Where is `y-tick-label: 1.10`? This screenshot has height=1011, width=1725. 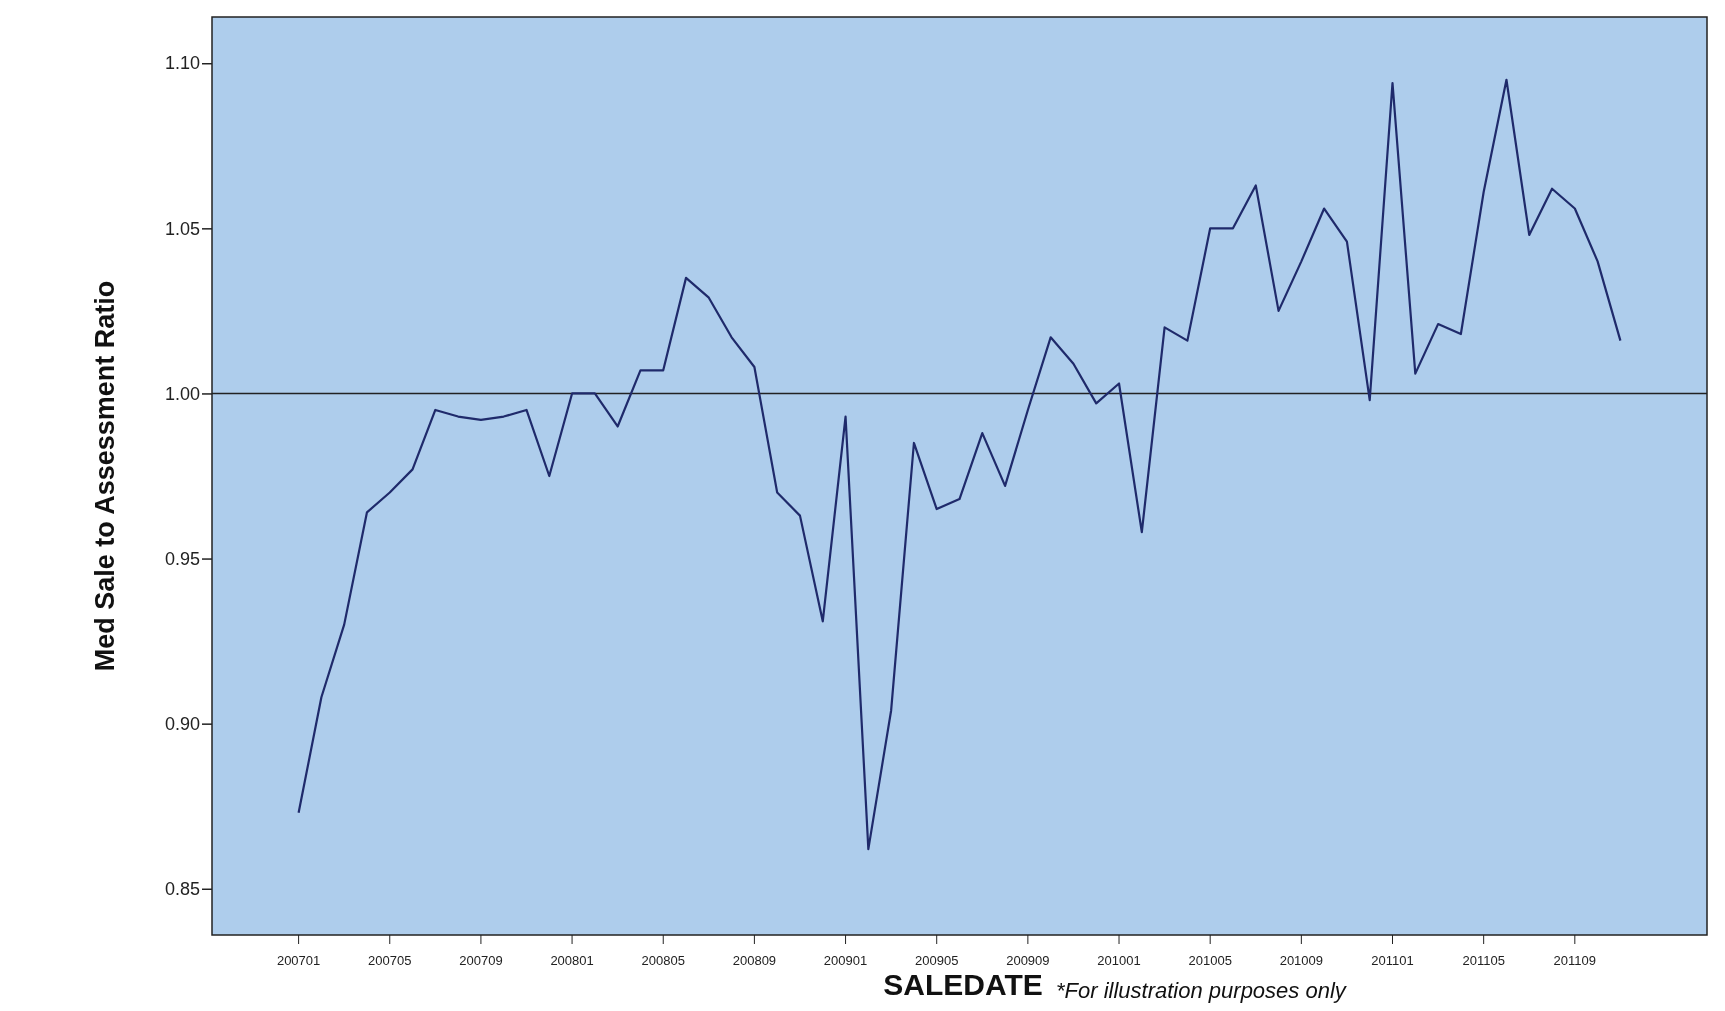 y-tick-label: 1.10 is located at coordinates (182, 63).